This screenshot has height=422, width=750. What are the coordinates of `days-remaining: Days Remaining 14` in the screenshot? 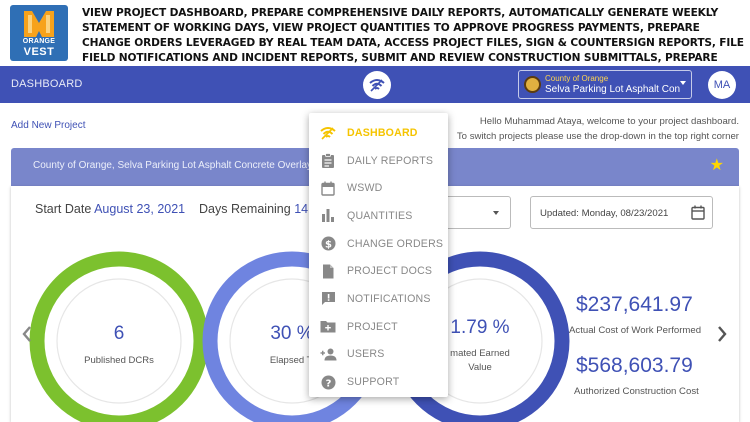 It's located at (253, 209).